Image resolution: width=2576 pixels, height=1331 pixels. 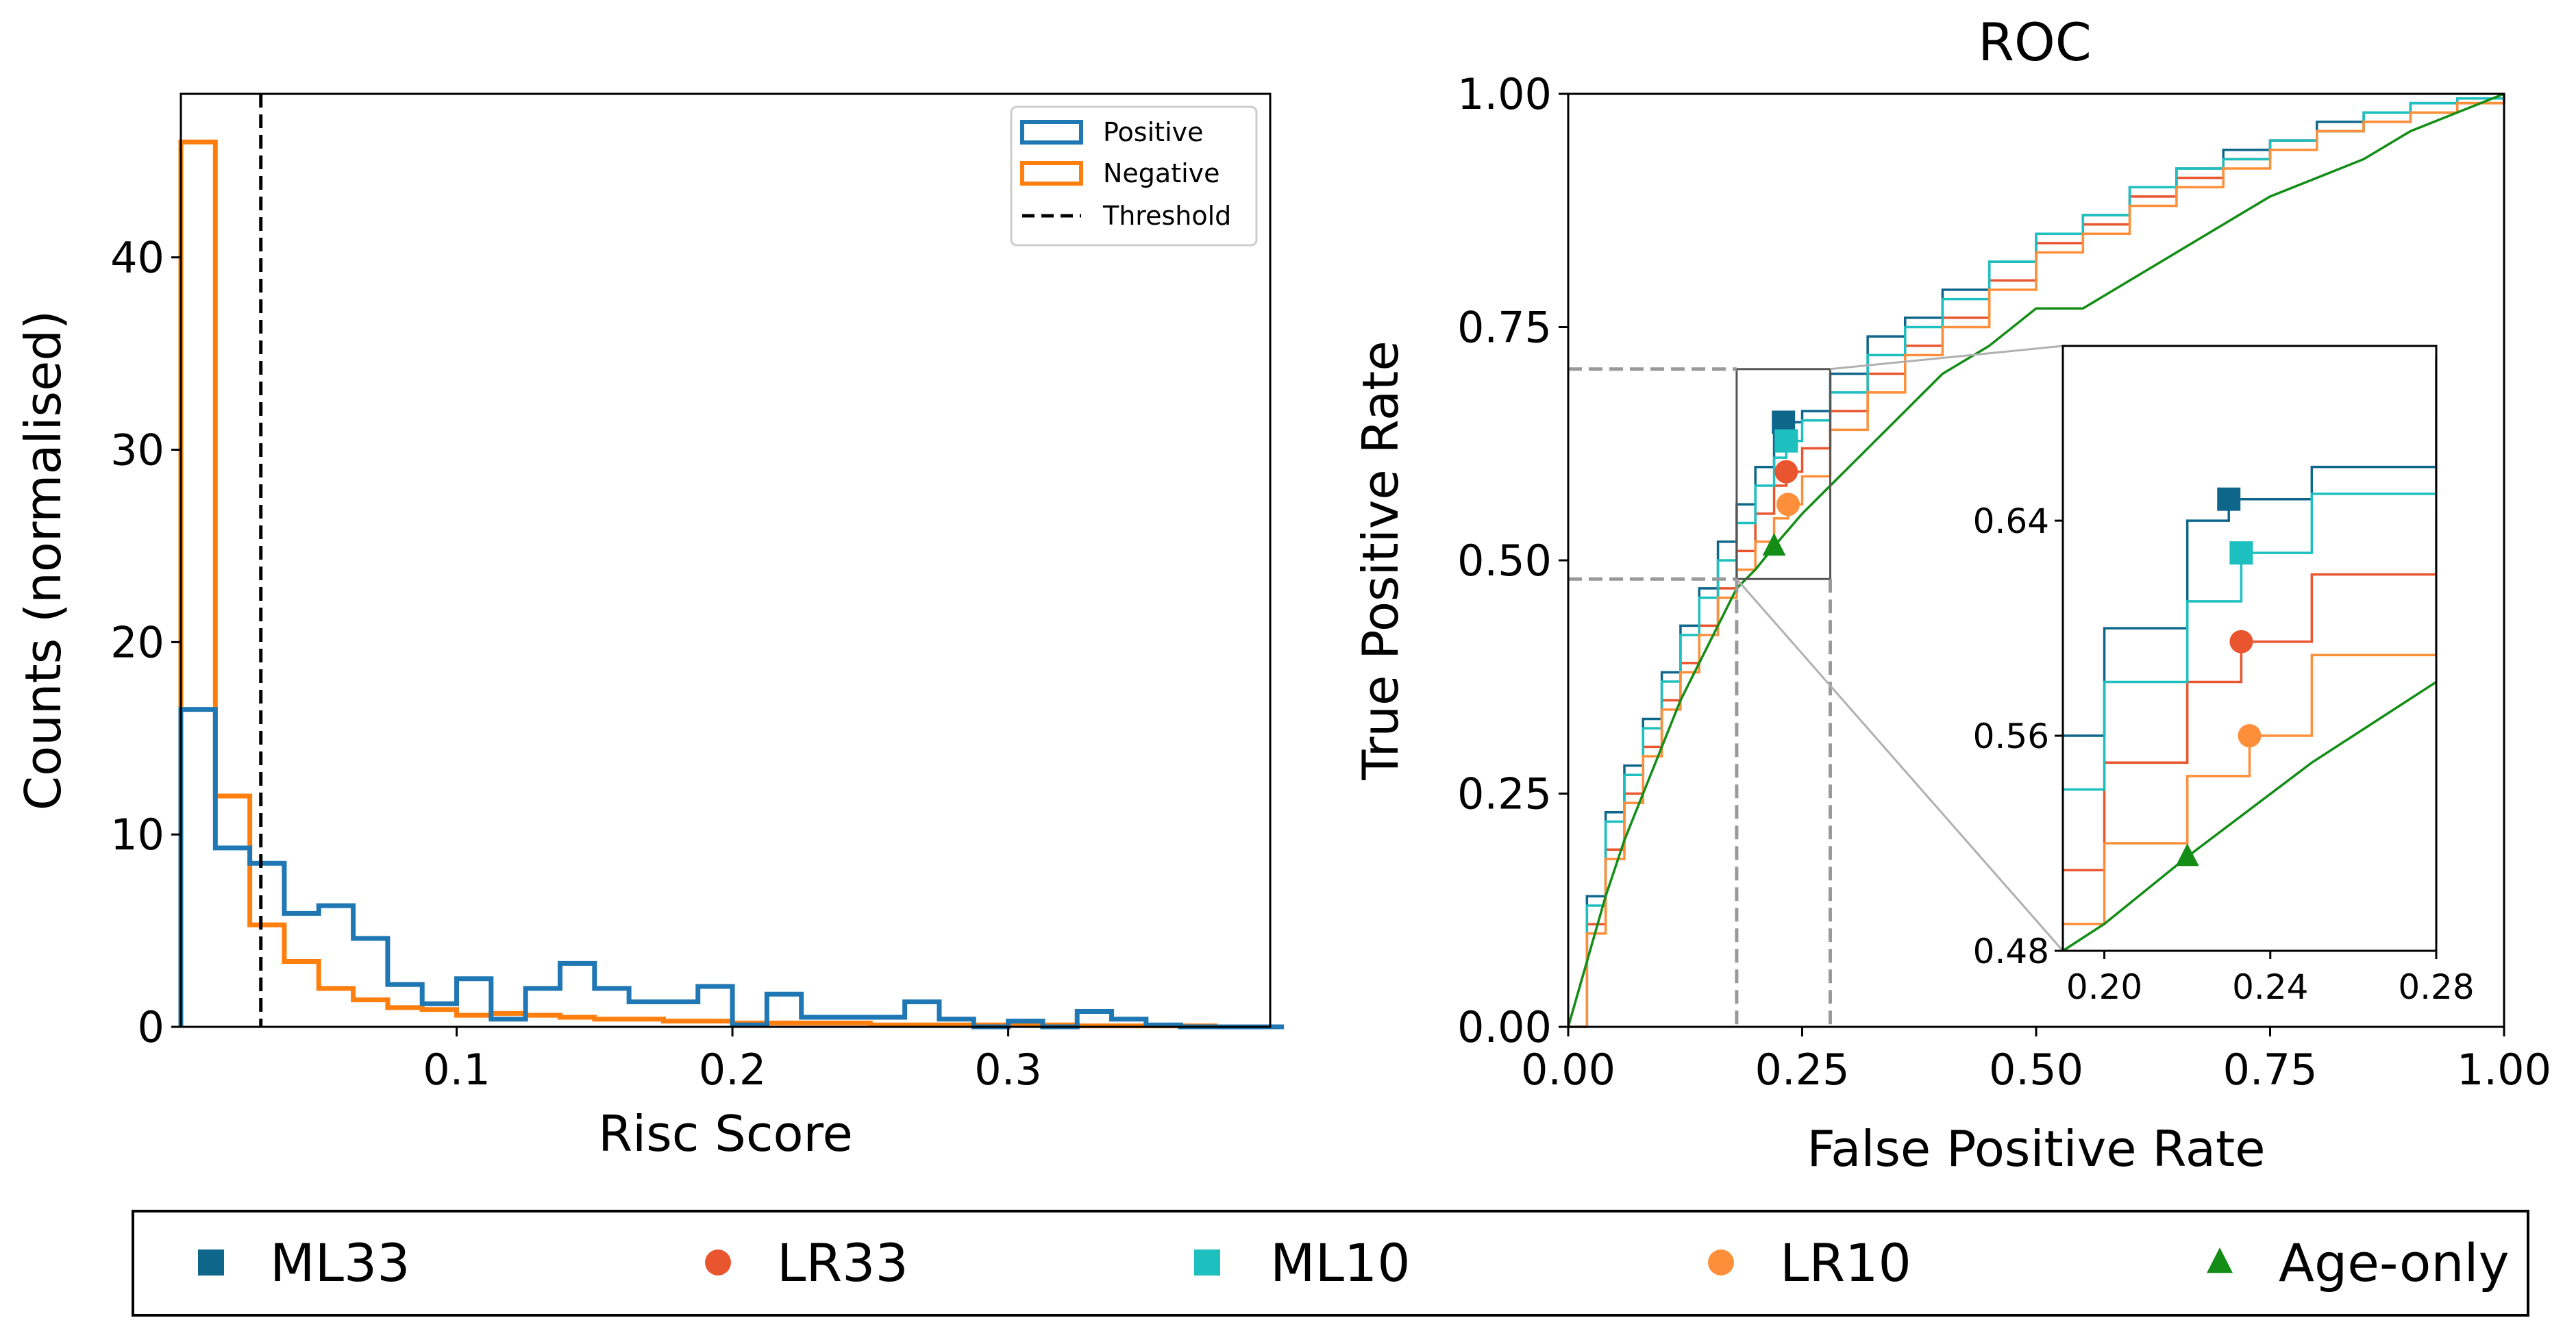 I want to click on histogram-y-tick-label: 40, so click(x=137, y=258).